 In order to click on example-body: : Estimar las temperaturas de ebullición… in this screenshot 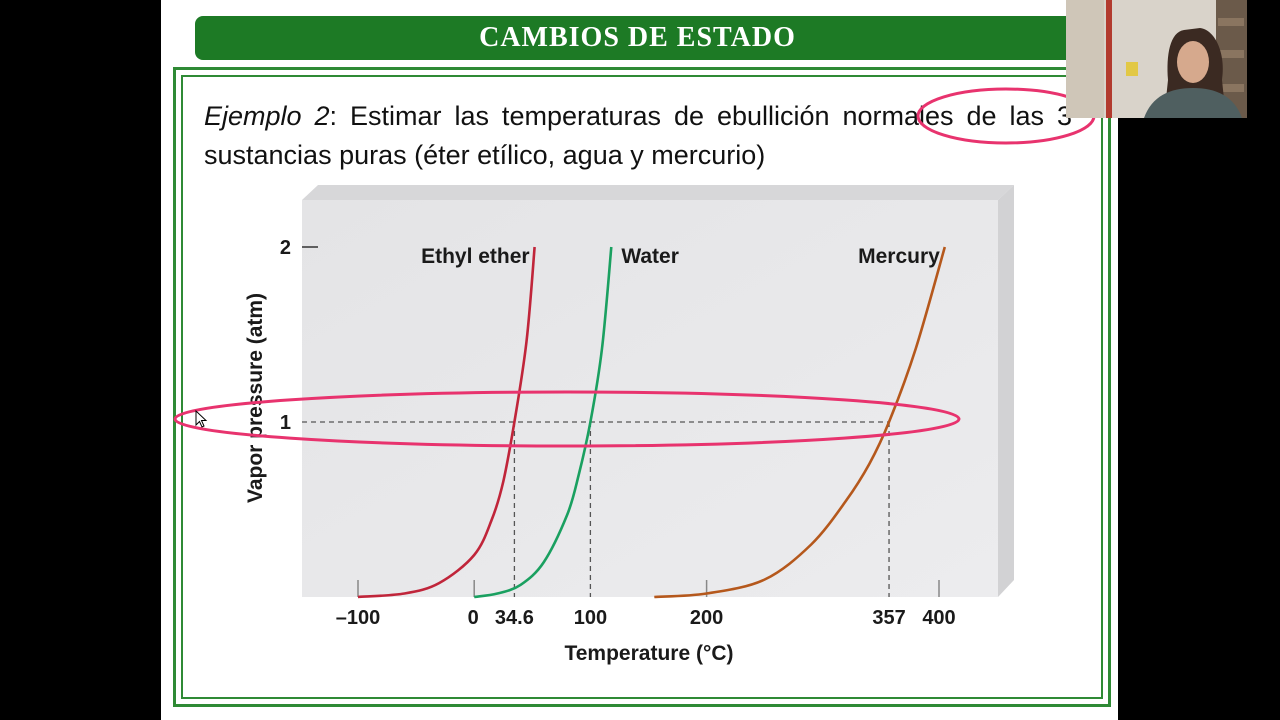, I will do `click(638, 135)`.